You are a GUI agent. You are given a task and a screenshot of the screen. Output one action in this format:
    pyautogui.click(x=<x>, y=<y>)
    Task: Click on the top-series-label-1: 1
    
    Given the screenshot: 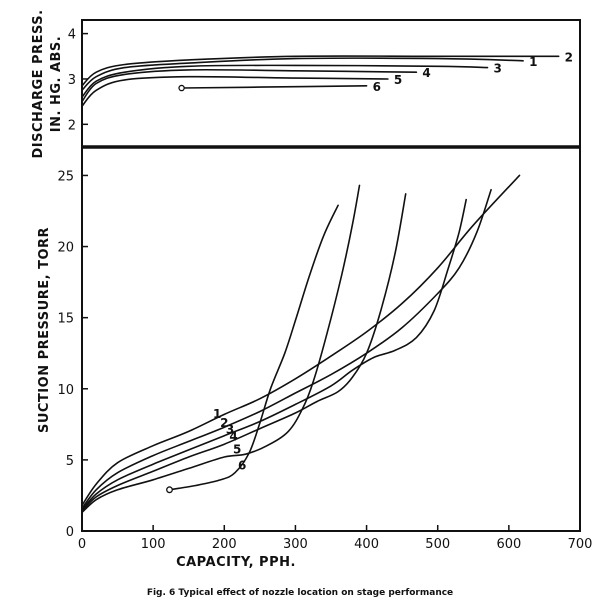 What is the action you would take?
    pyautogui.click(x=533, y=62)
    